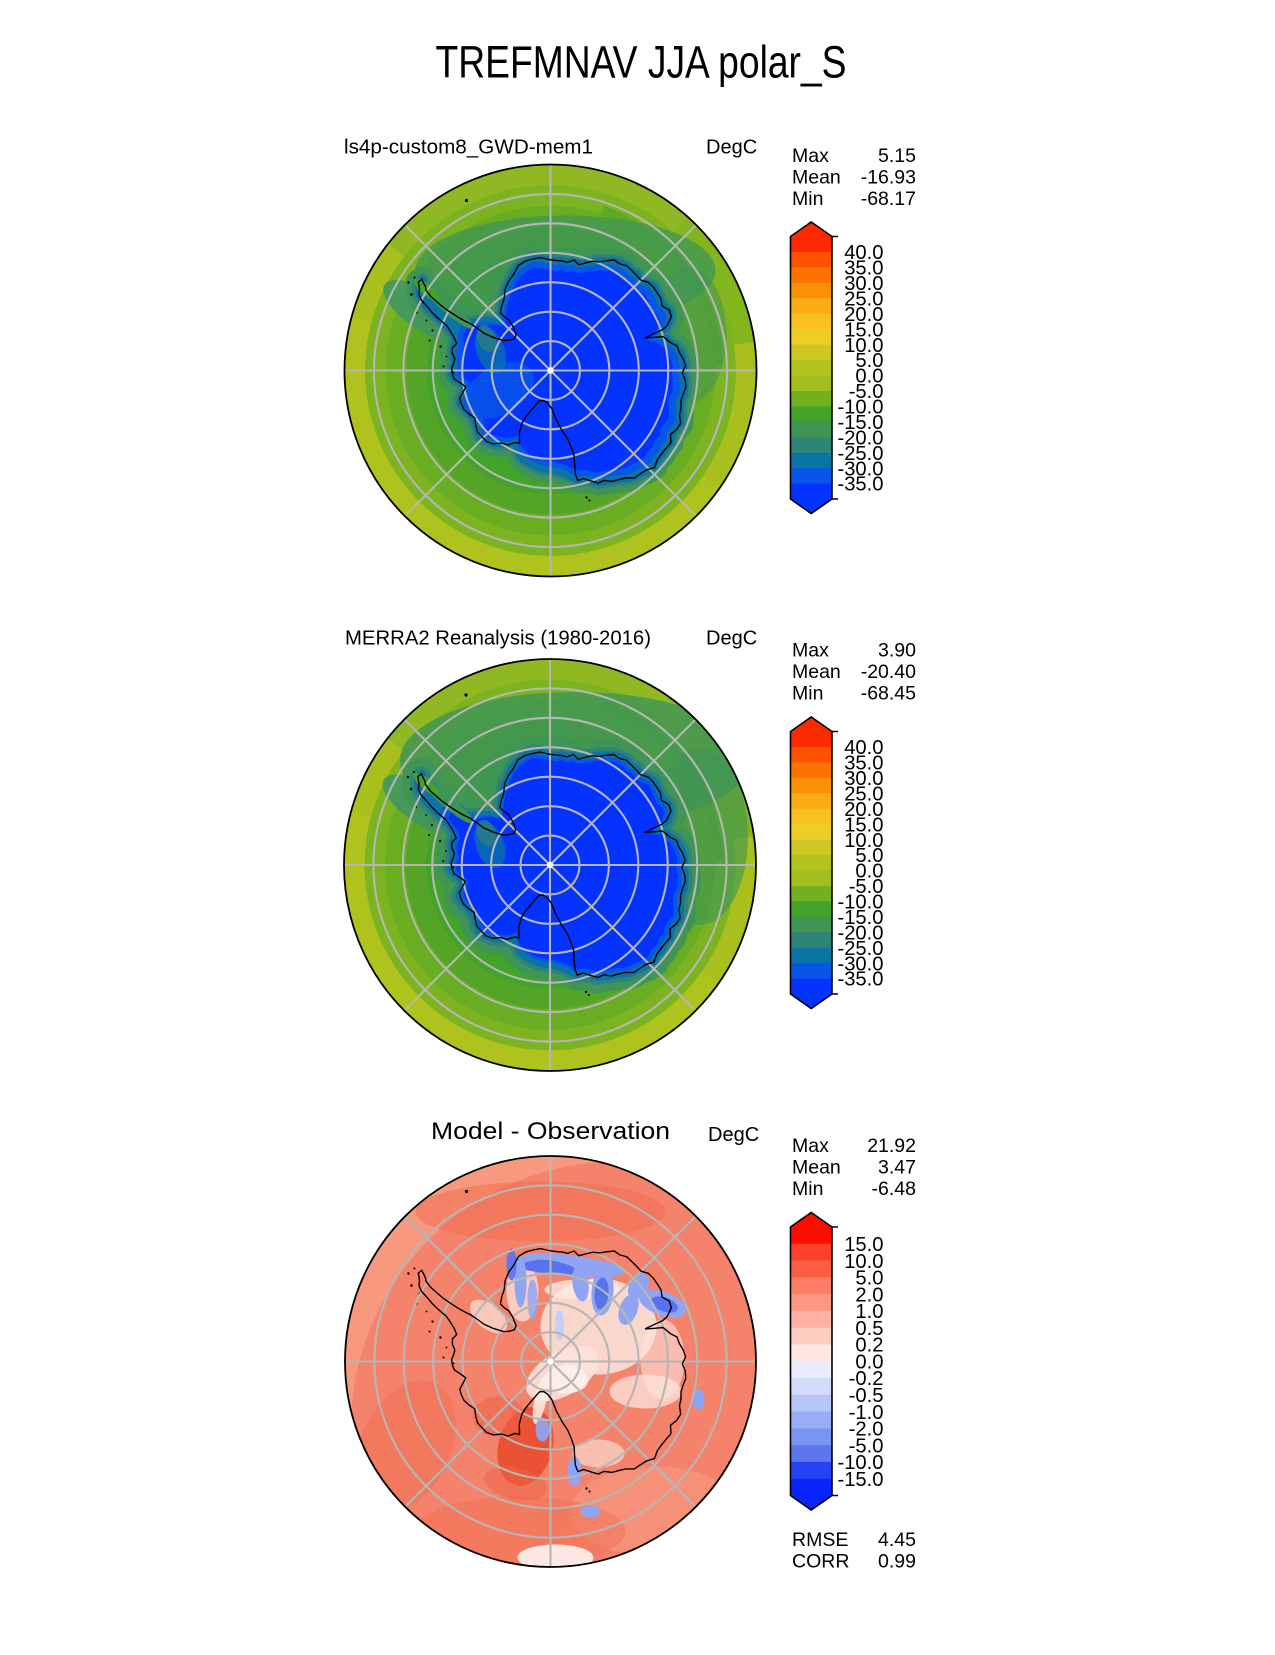 Image resolution: width=1275 pixels, height=1655 pixels. Describe the element at coordinates (550, 1131) in the screenshot. I see `svg-text: Model - Observation` at that location.